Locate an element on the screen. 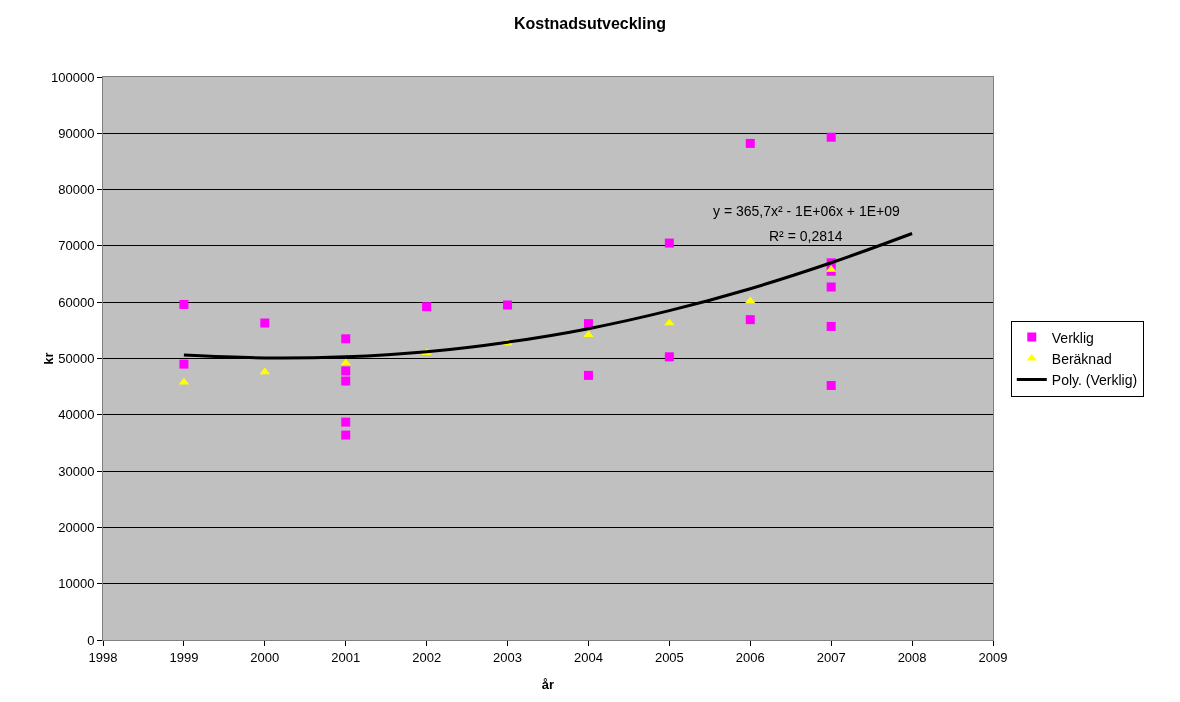  chart-title: Kostnadsutveckling is located at coordinates (590, 23).